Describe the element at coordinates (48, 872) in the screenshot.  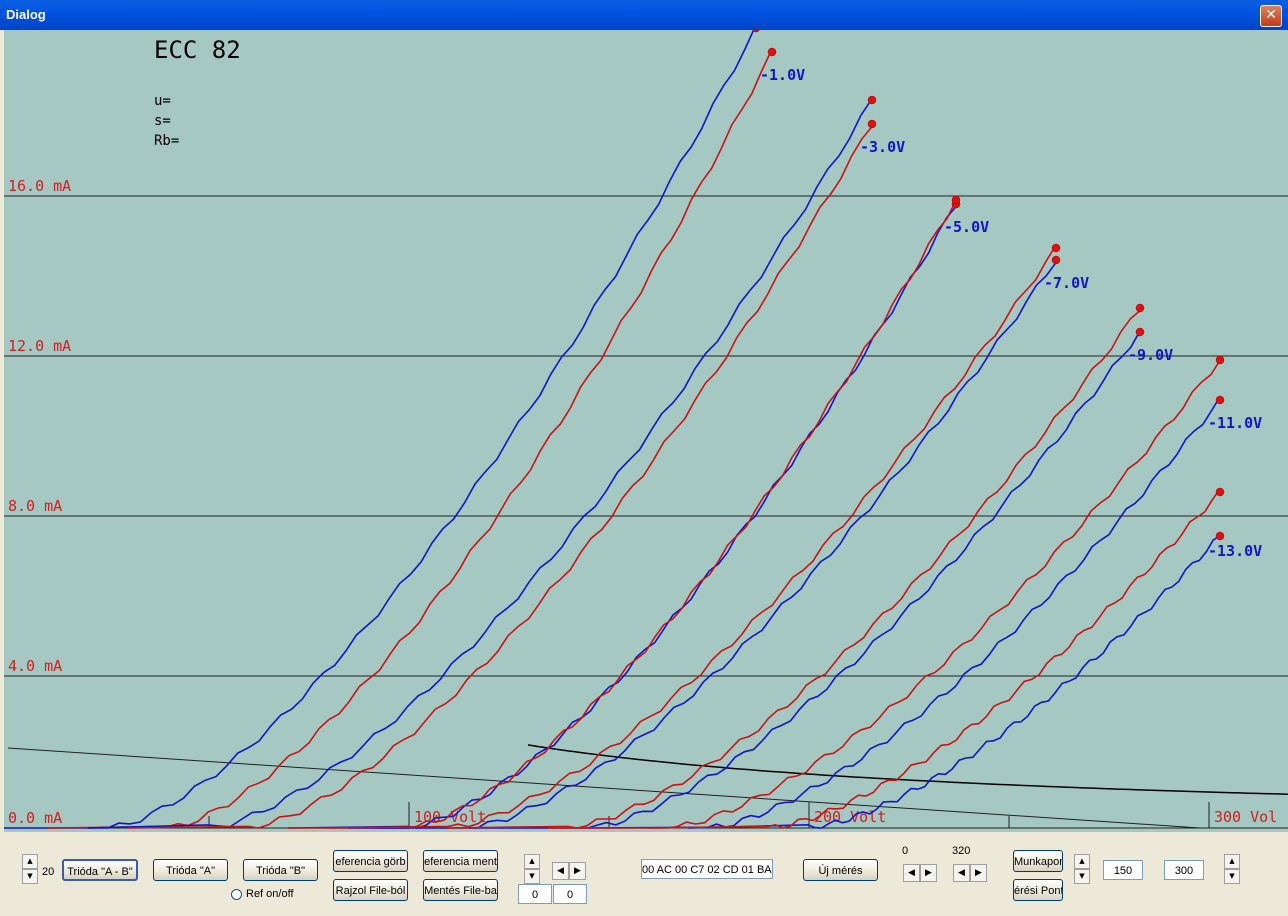
I see `count-value: 20` at that location.